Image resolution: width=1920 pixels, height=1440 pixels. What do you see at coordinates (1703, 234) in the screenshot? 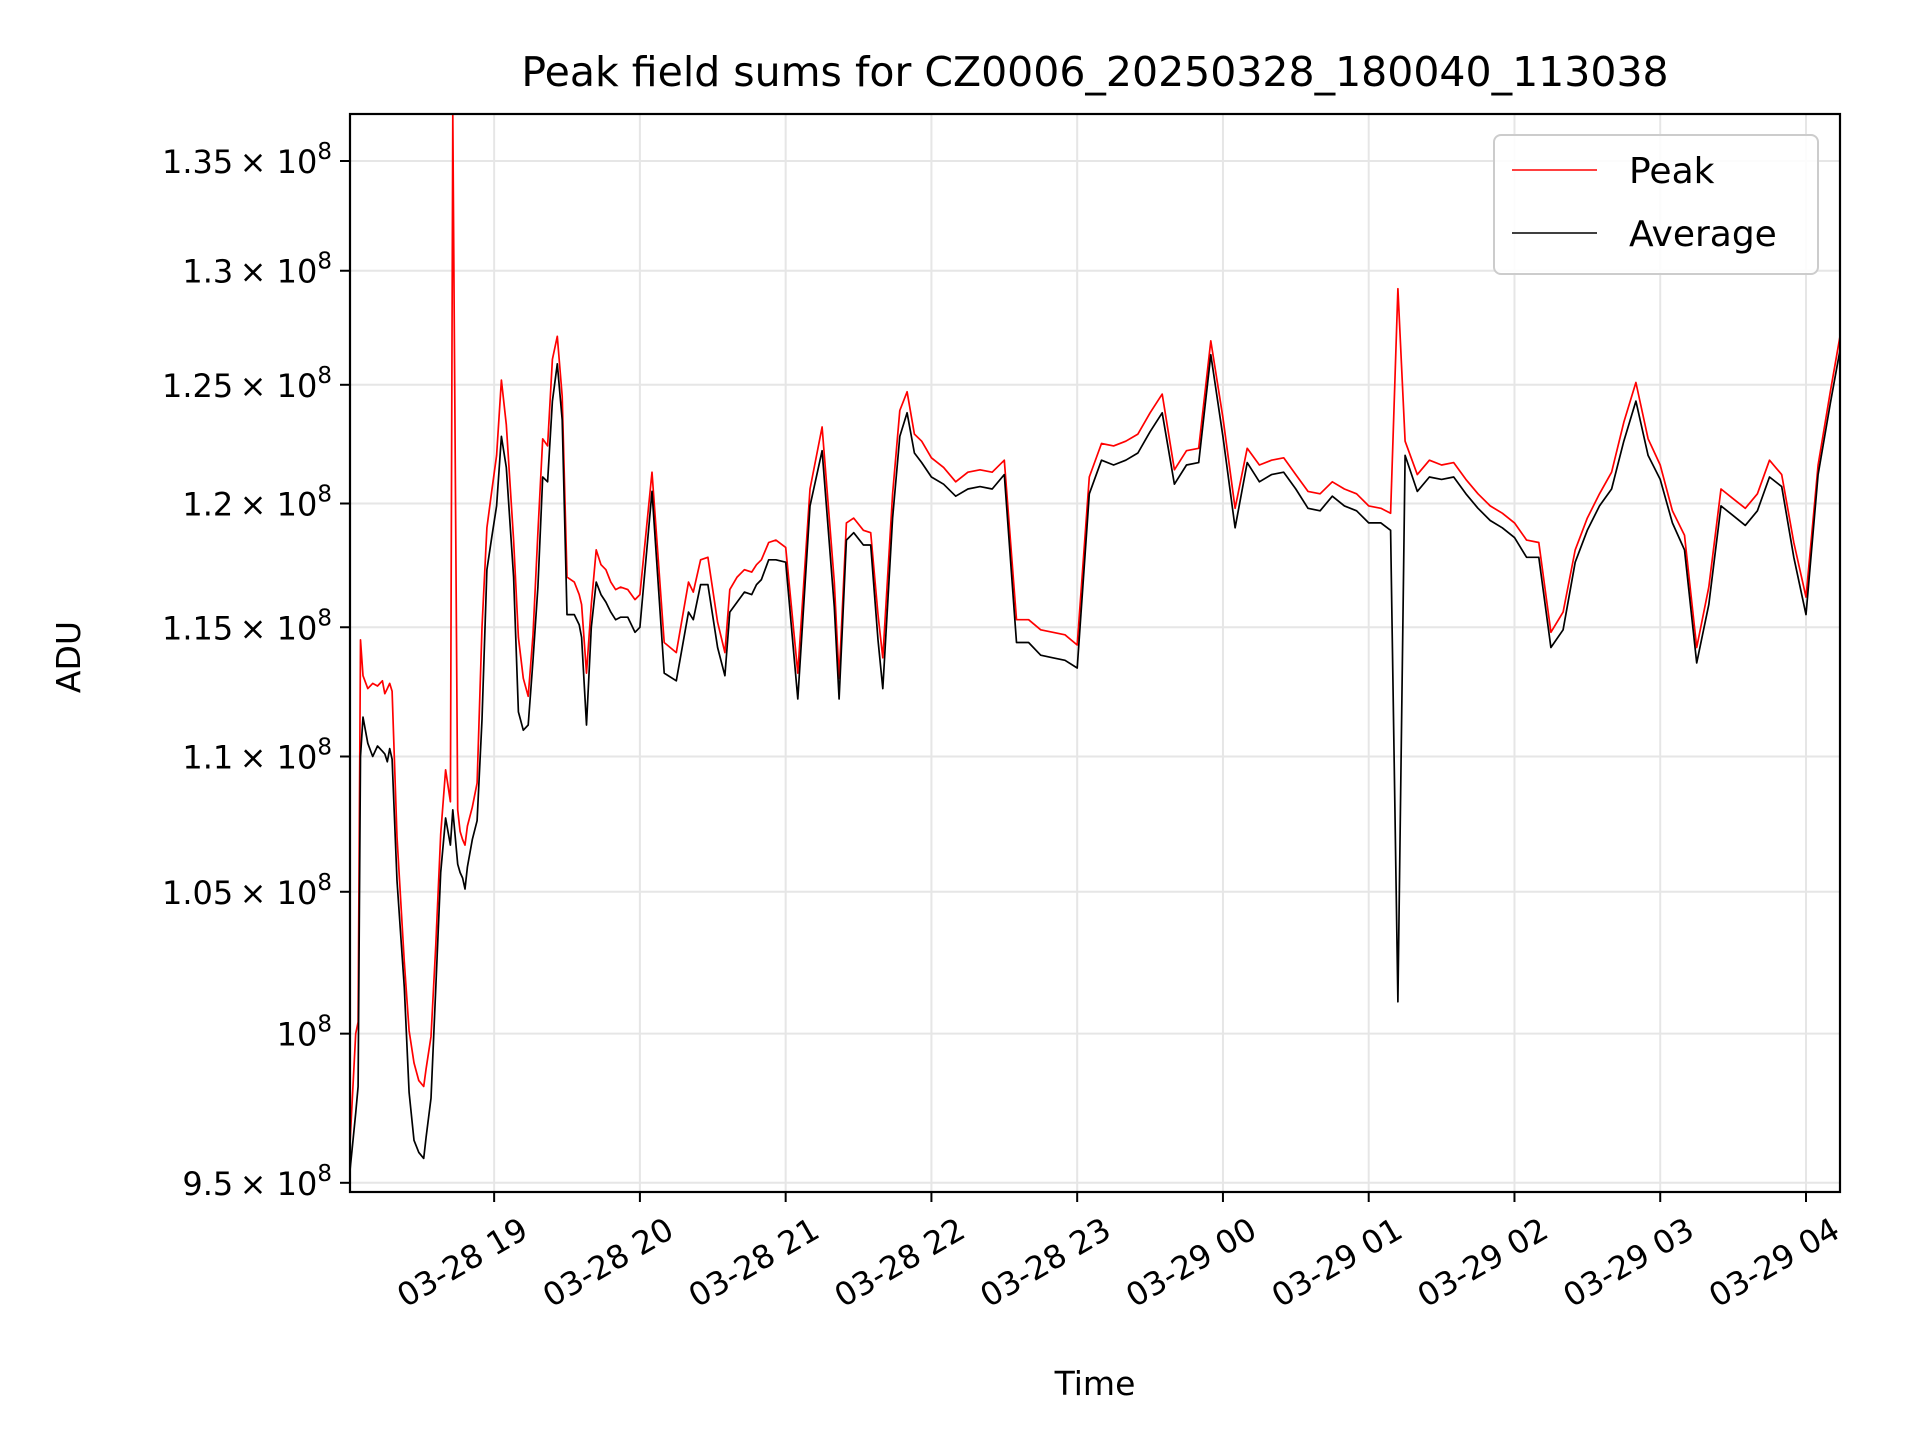
I see `legend-label-average: Average` at bounding box center [1703, 234].